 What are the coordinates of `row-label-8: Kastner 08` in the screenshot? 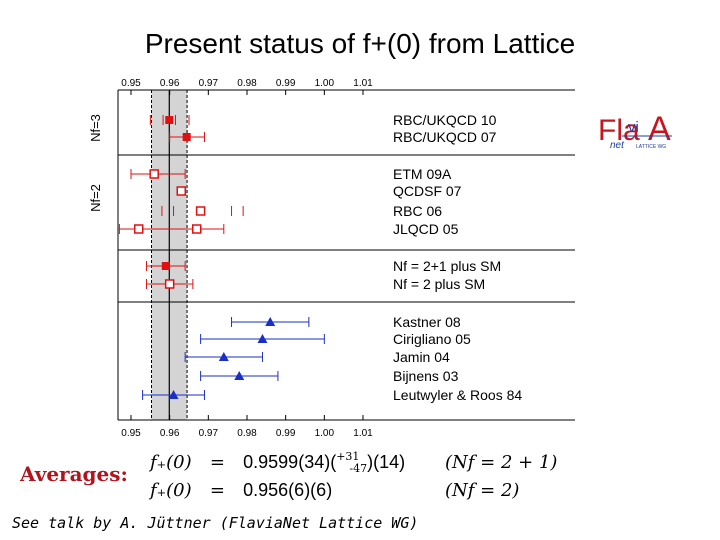 It's located at (427, 322).